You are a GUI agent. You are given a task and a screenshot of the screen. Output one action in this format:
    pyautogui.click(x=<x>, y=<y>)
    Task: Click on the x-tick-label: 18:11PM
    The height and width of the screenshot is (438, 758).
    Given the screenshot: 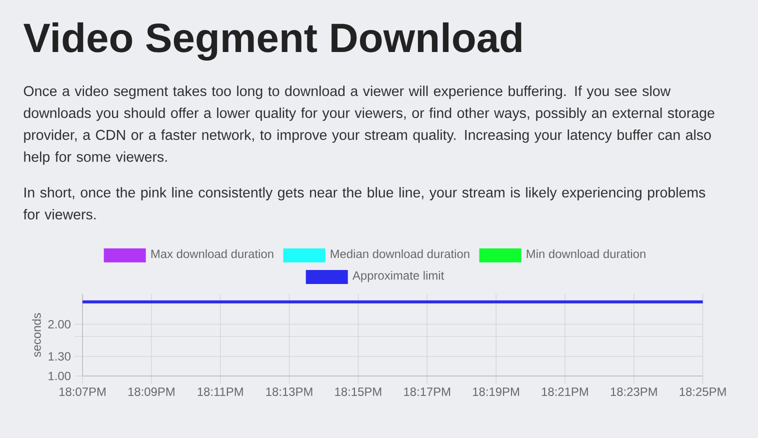 What is the action you would take?
    pyautogui.click(x=220, y=391)
    